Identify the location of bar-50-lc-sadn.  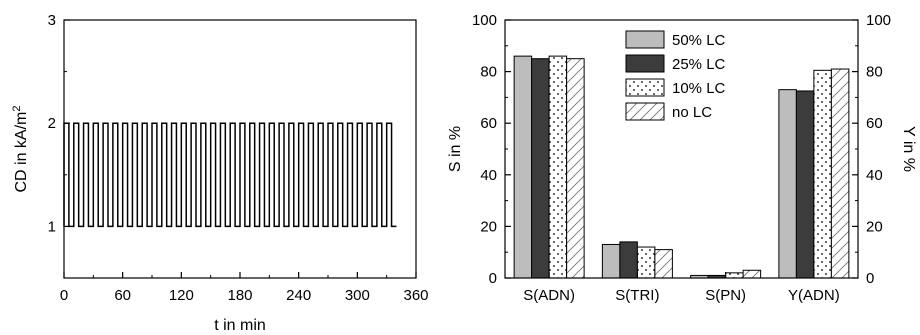
(523, 167).